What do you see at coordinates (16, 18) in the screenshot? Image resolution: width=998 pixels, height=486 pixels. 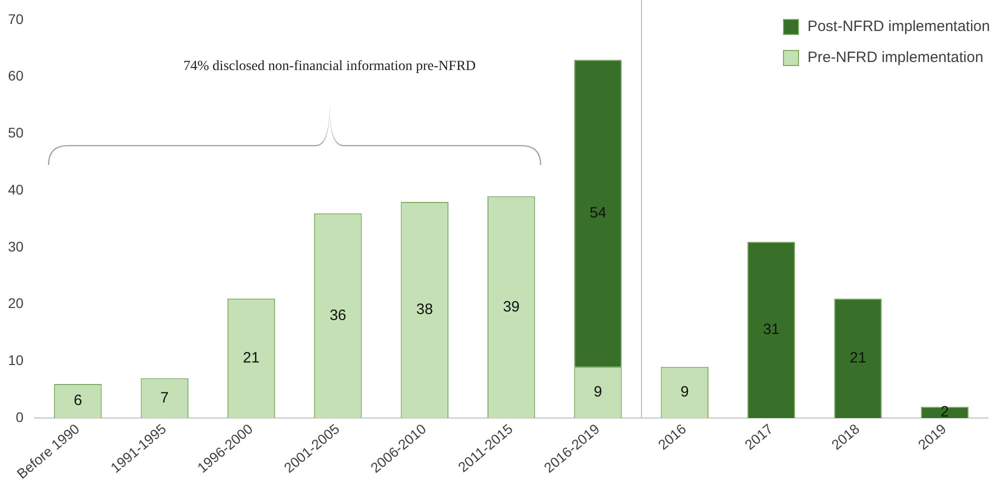 I see `y-tick-label: 70` at bounding box center [16, 18].